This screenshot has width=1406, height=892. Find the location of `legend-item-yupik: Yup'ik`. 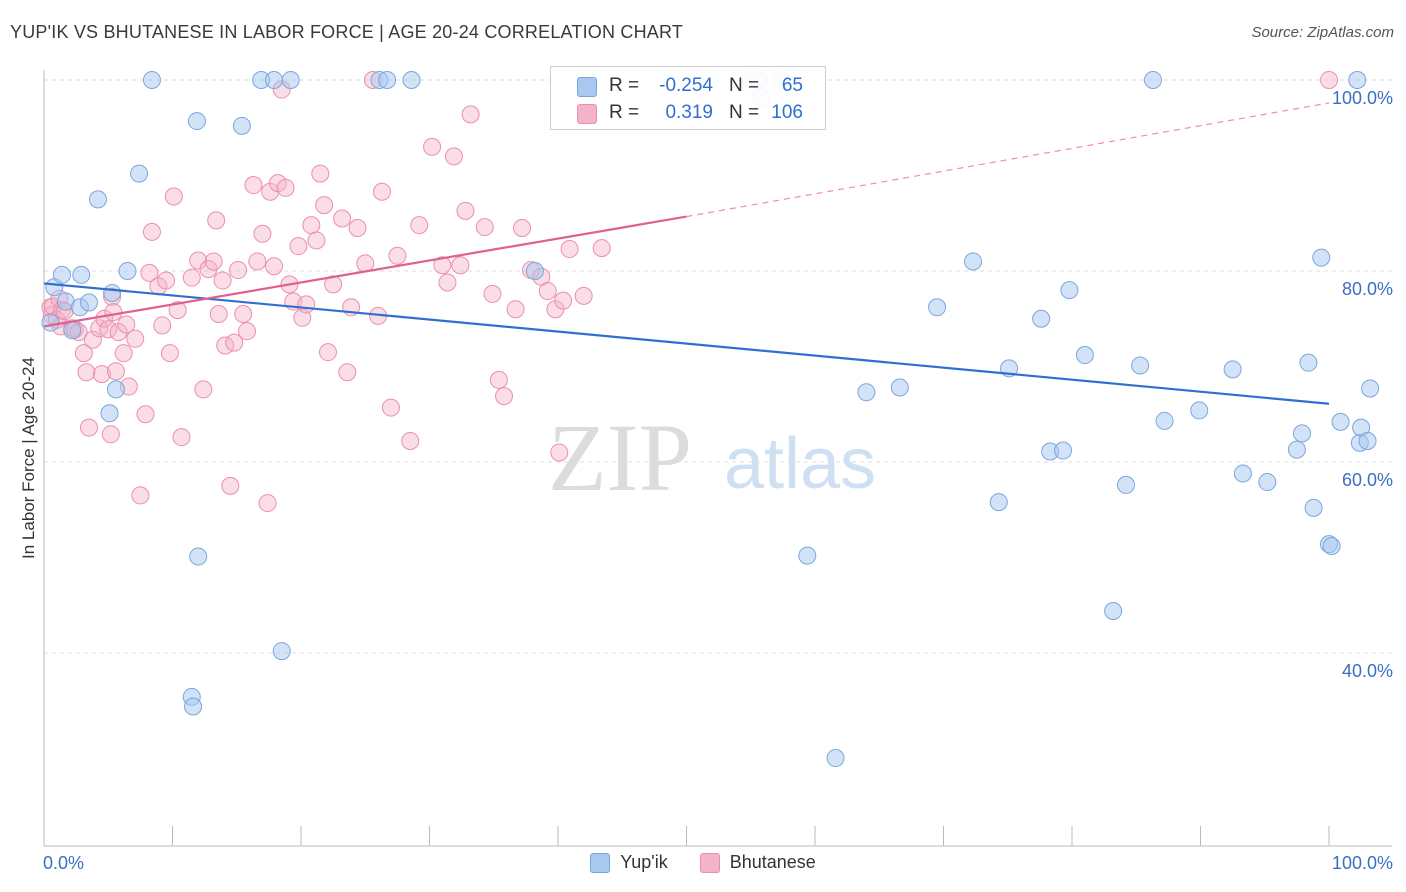

legend-item-yupik: Yup'ik is located at coordinates (629, 862).